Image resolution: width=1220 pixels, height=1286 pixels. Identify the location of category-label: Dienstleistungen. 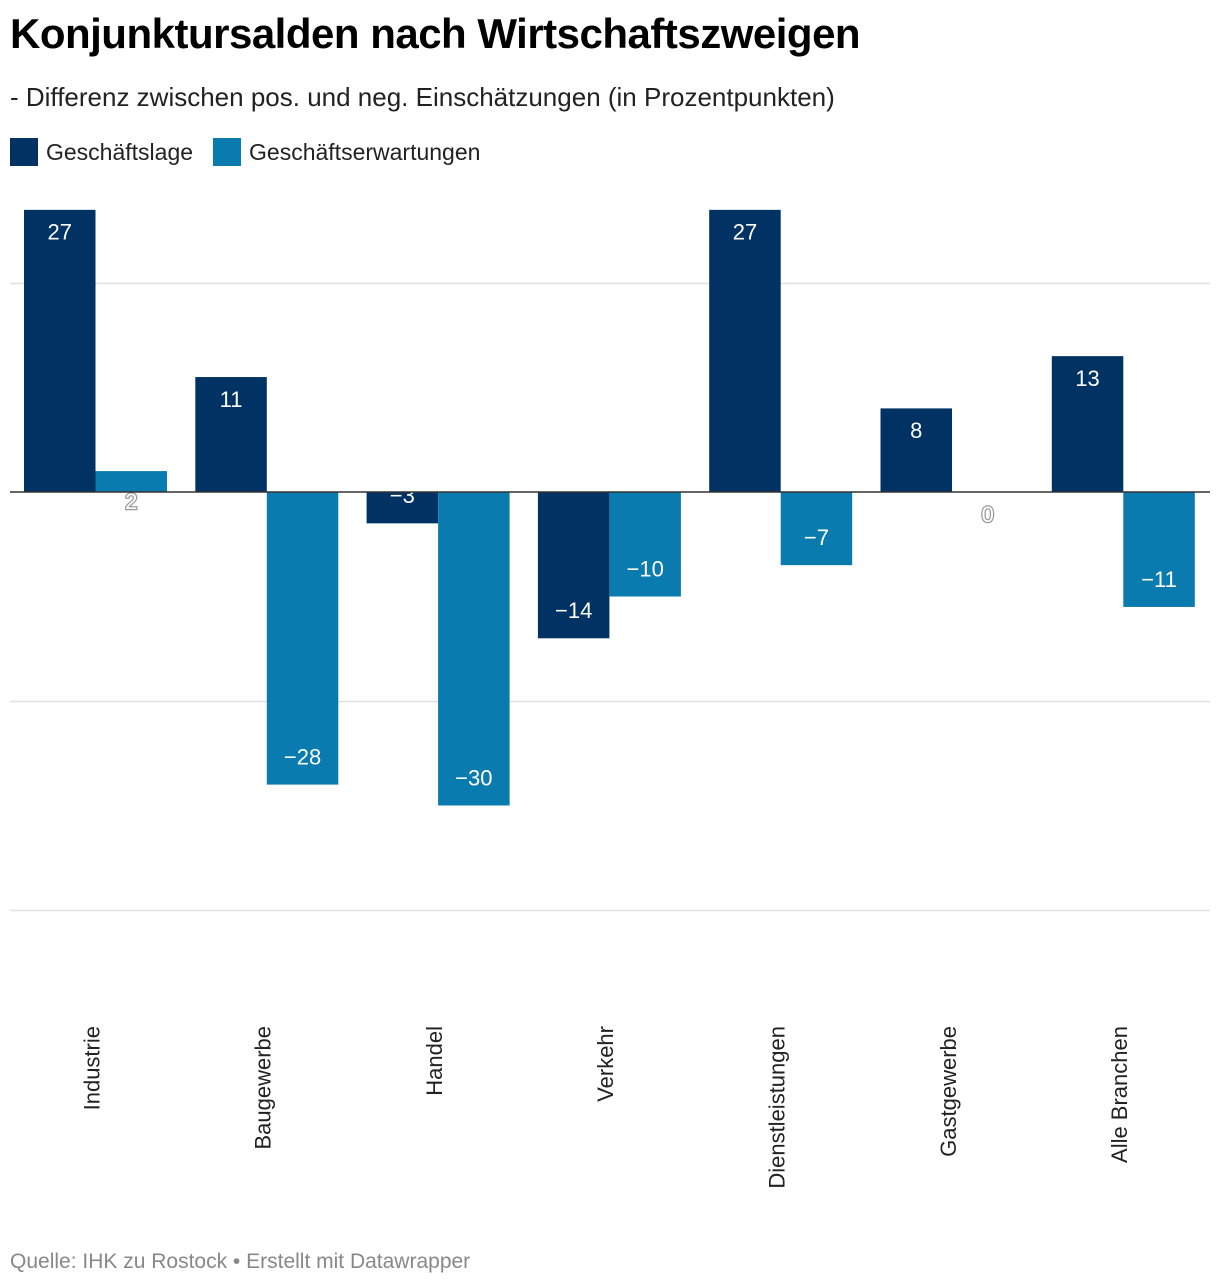
(777, 1107).